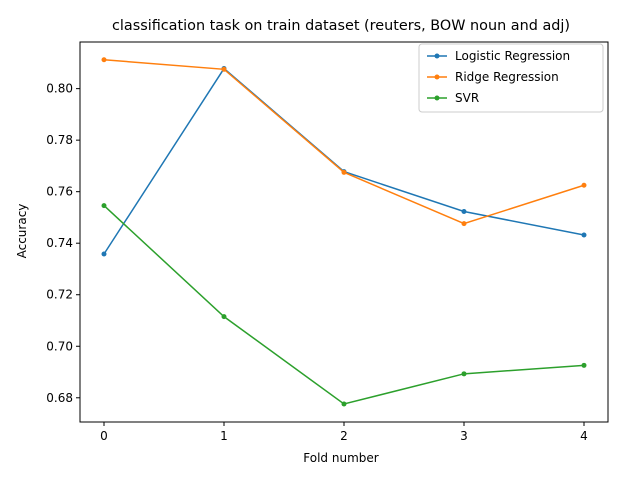  Describe the element at coordinates (59, 89) in the screenshot. I see `y-tick-label: 0.80` at that location.